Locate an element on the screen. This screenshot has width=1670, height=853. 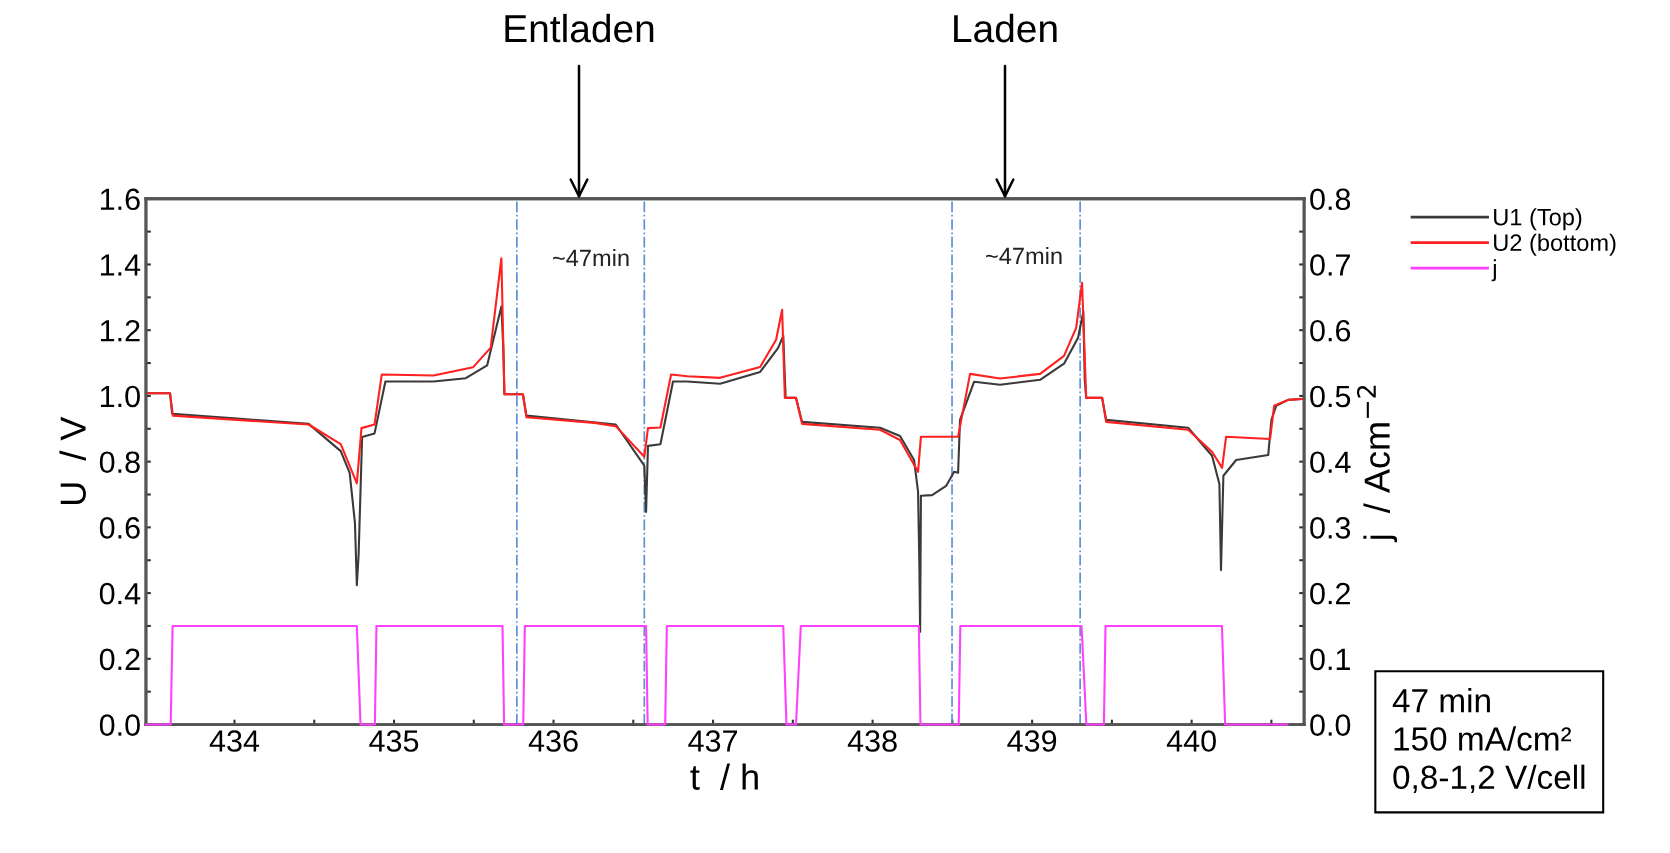
y2-tick-label: 0.6 is located at coordinates (1330, 330).